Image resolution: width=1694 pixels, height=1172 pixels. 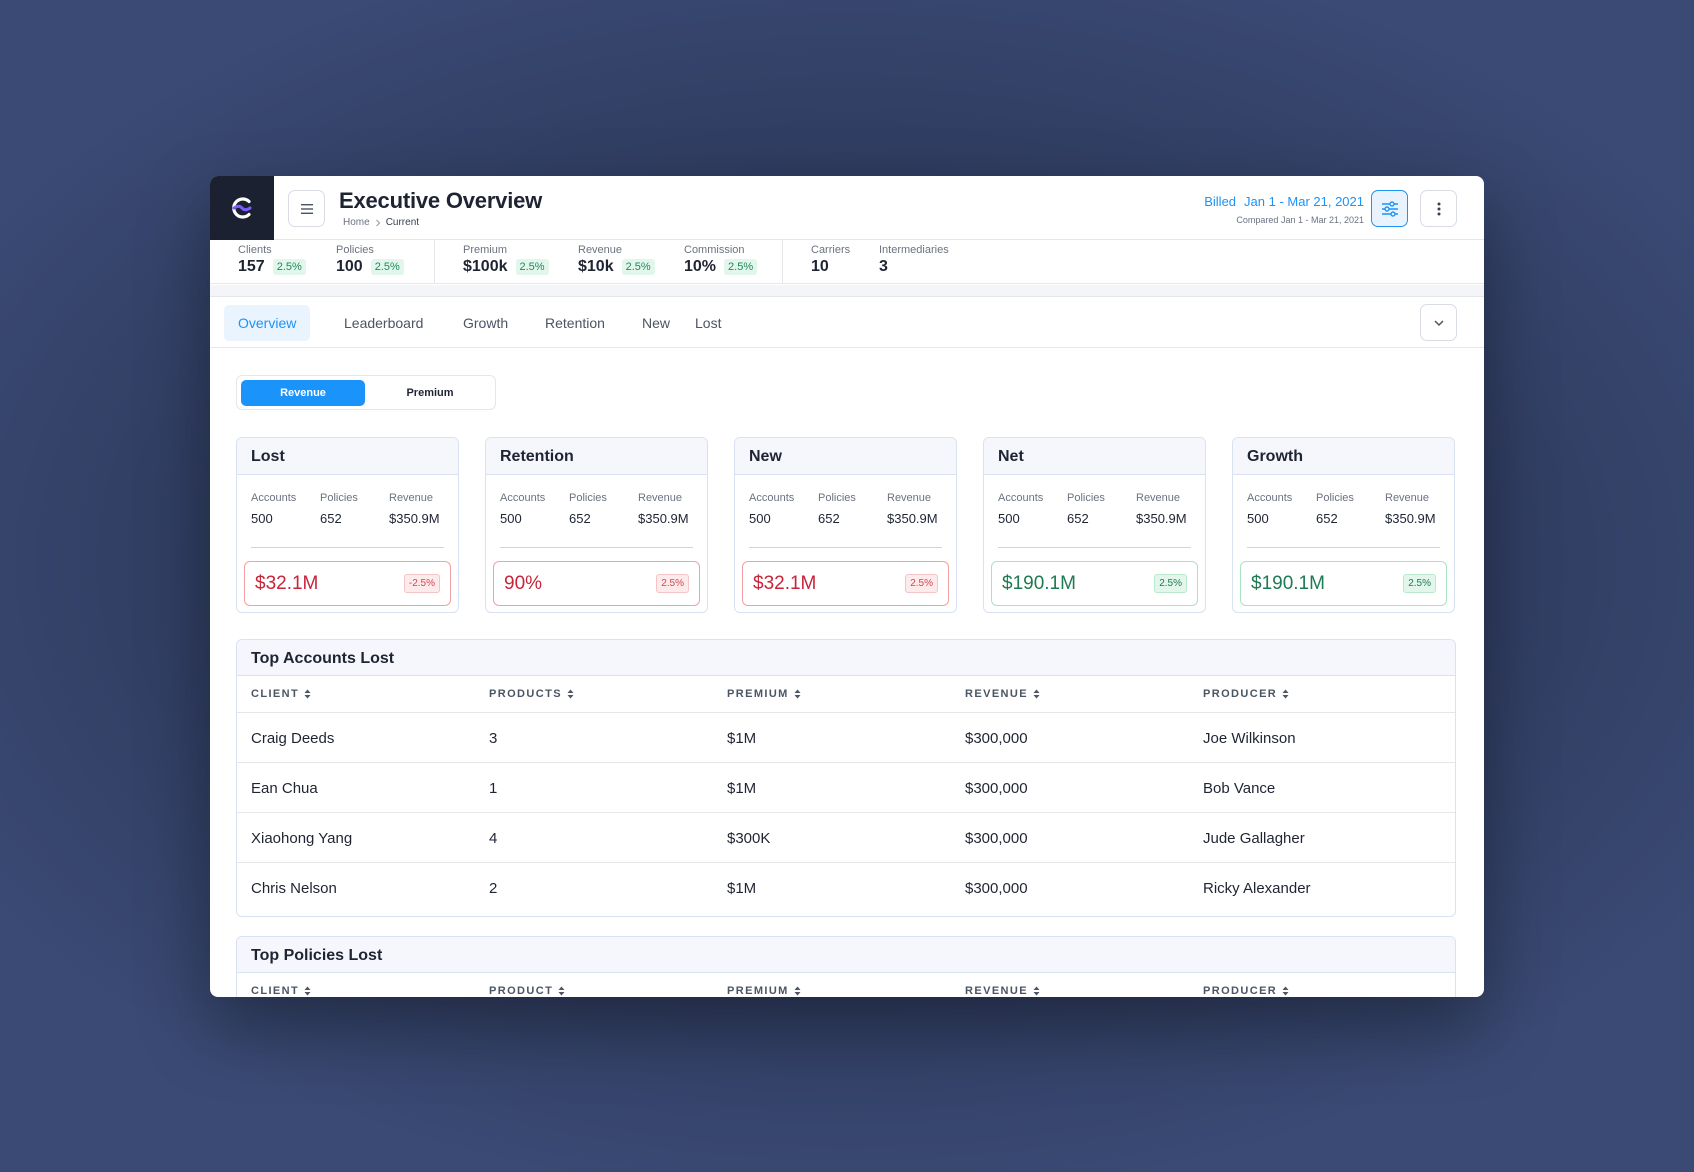 I want to click on stat-label: Commission, so click(x=714, y=250).